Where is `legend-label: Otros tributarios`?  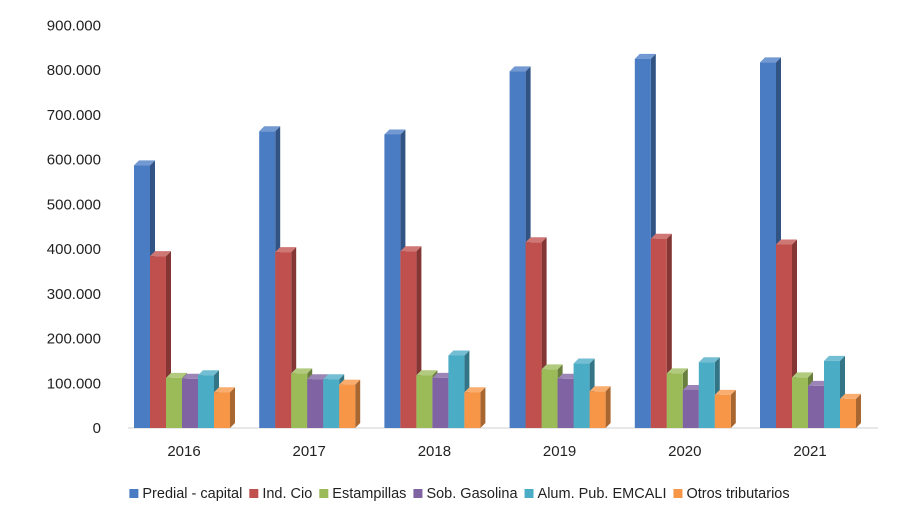
legend-label: Otros tributarios is located at coordinates (737, 494).